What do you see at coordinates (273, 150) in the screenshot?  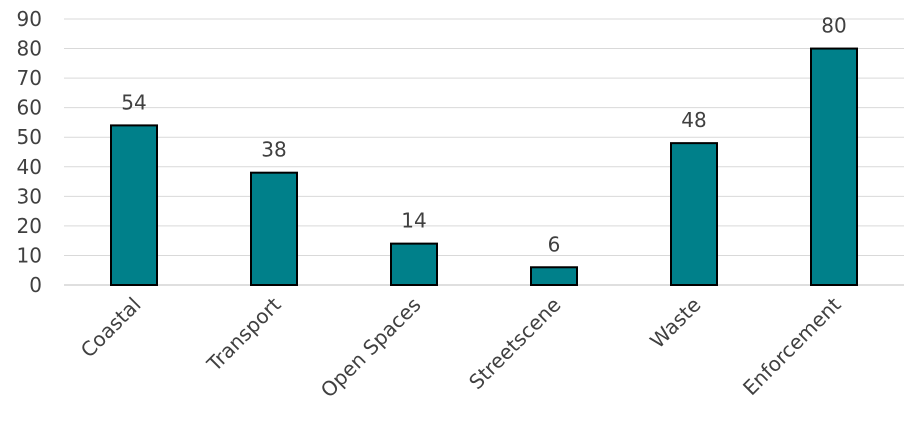 I see `data-label: 38` at bounding box center [273, 150].